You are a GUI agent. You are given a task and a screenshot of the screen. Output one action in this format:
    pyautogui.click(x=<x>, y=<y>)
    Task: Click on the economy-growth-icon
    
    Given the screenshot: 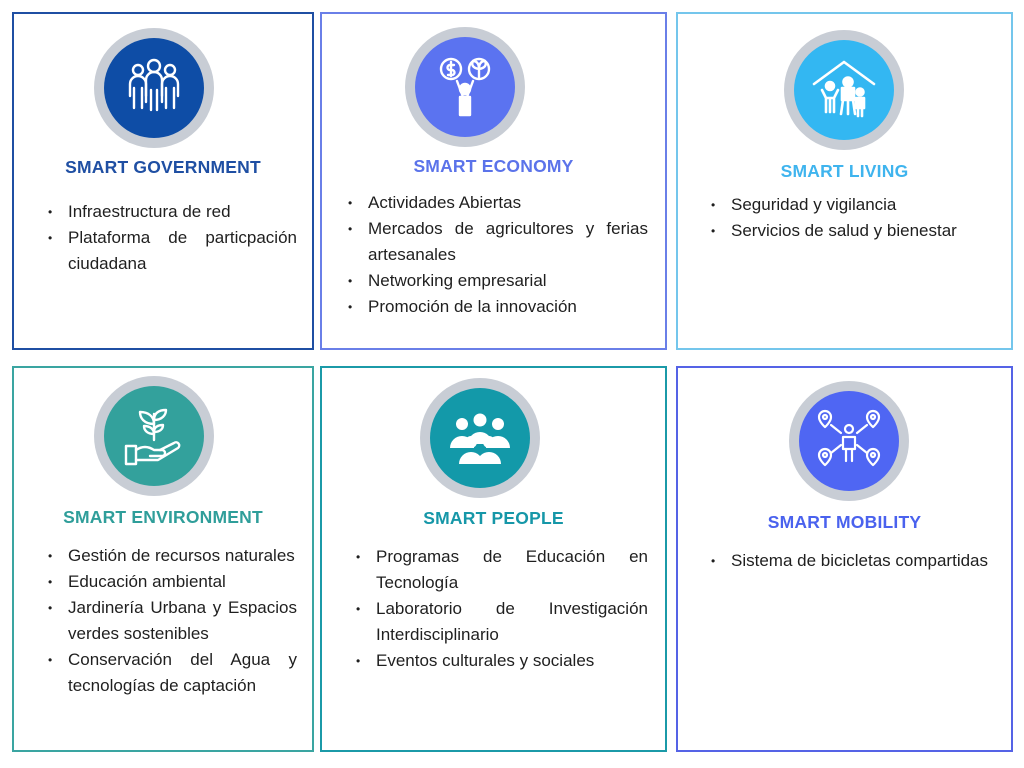 What is the action you would take?
    pyautogui.click(x=465, y=87)
    